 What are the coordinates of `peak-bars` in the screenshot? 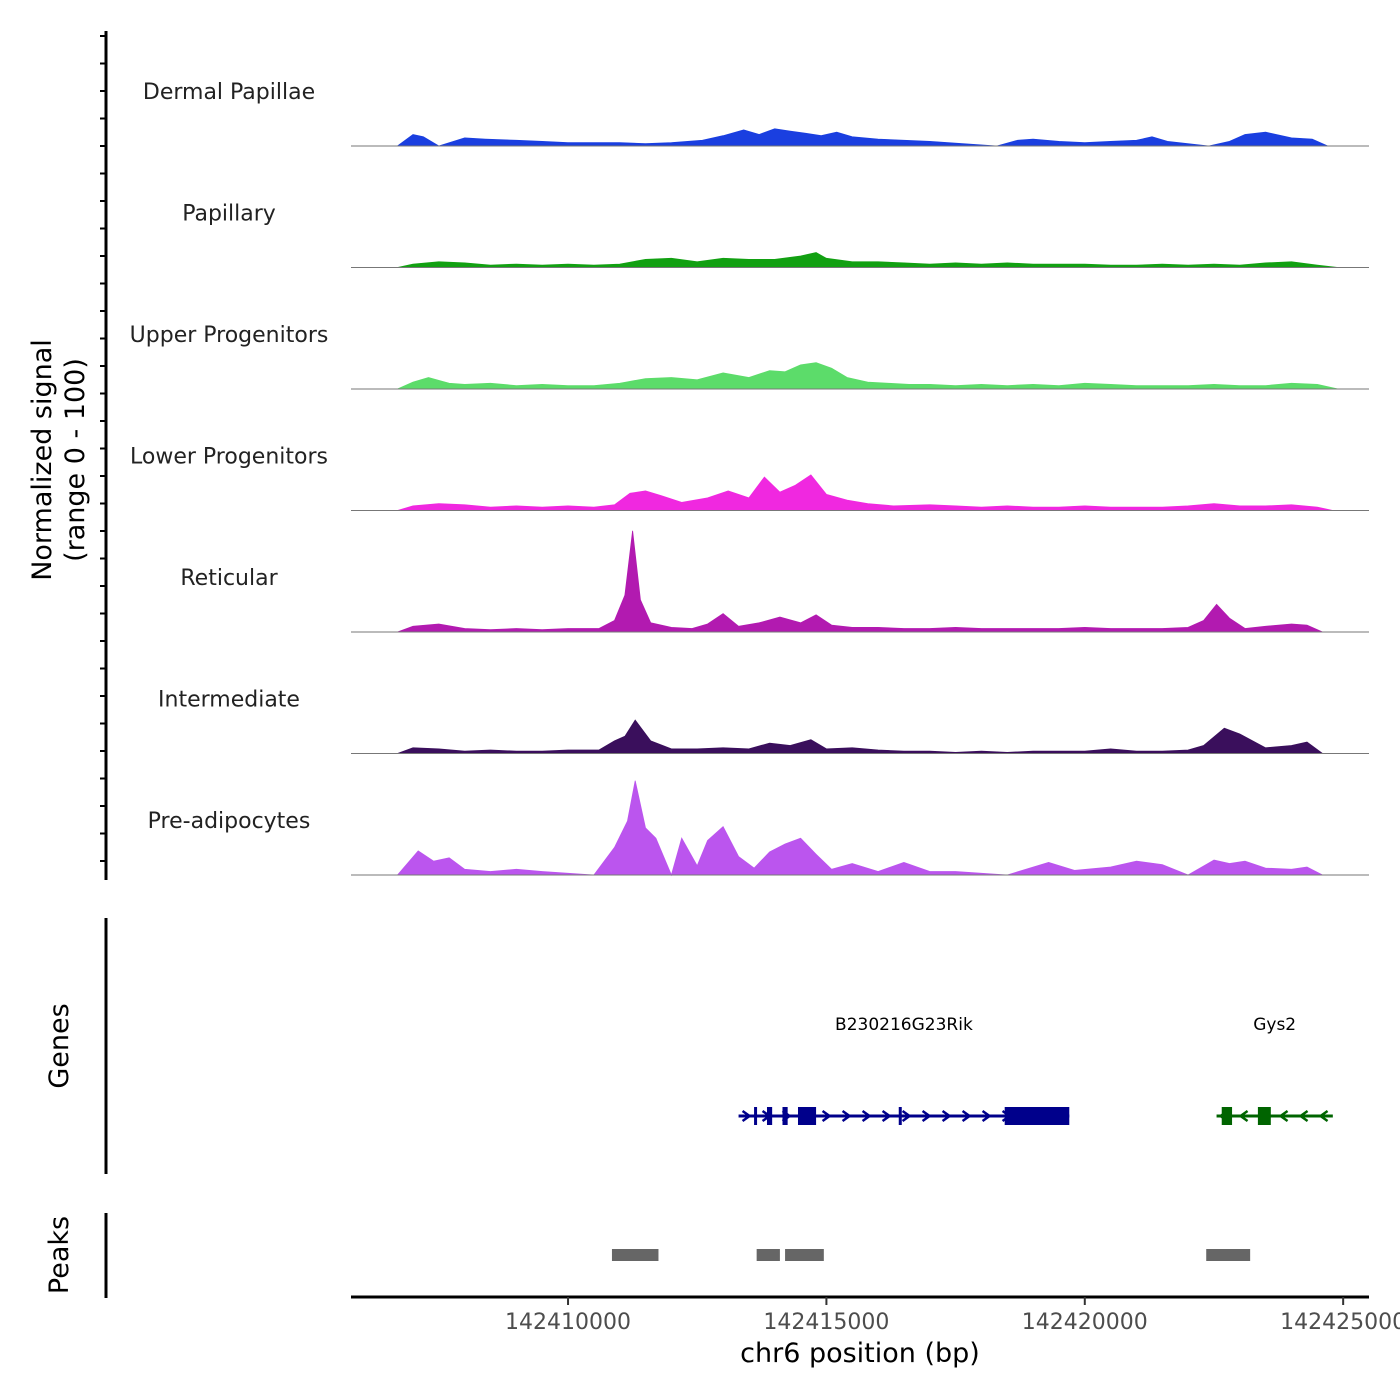 It's located at (931, 1255).